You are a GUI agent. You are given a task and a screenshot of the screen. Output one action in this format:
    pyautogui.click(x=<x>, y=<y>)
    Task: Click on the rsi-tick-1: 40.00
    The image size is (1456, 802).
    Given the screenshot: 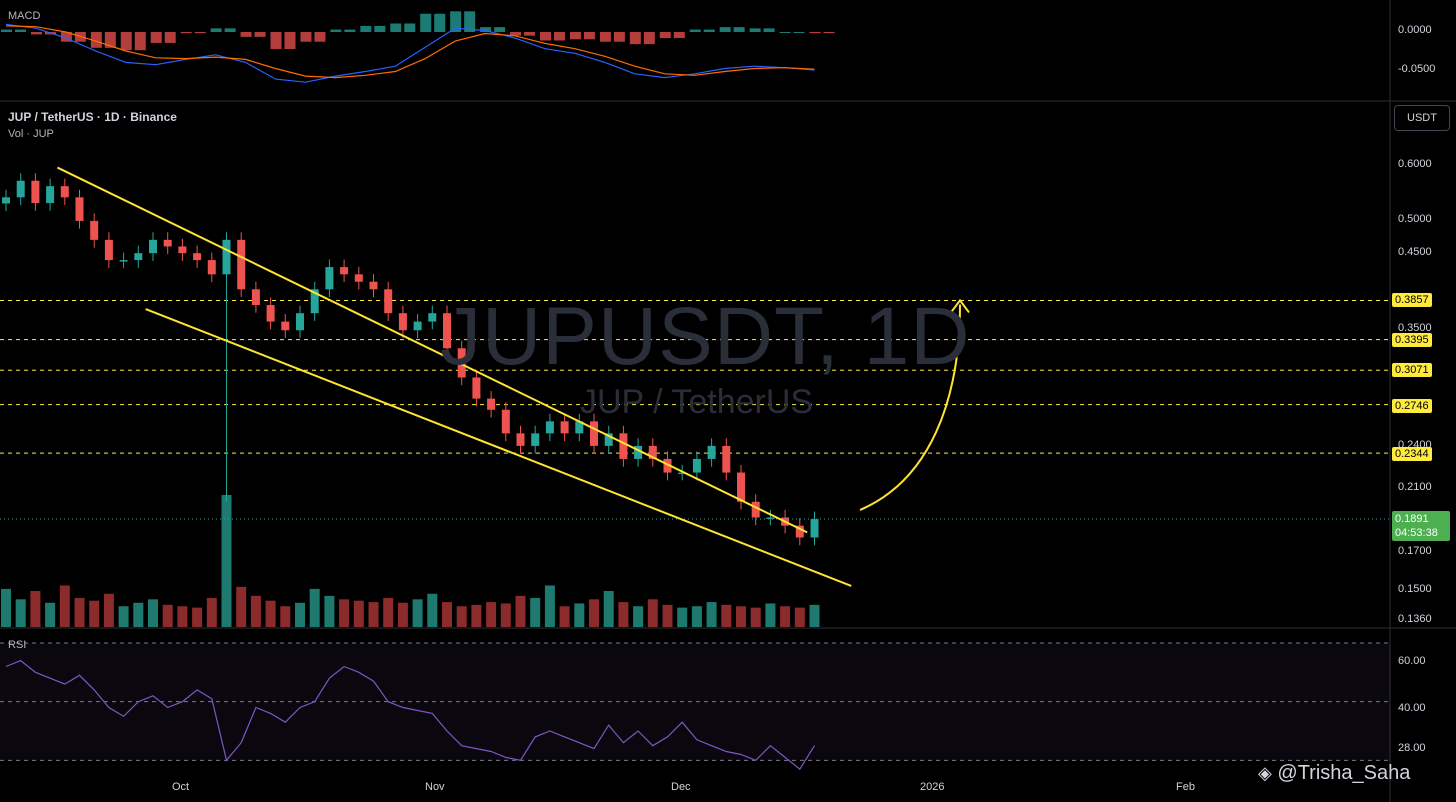 What is the action you would take?
    pyautogui.click(x=1412, y=708)
    